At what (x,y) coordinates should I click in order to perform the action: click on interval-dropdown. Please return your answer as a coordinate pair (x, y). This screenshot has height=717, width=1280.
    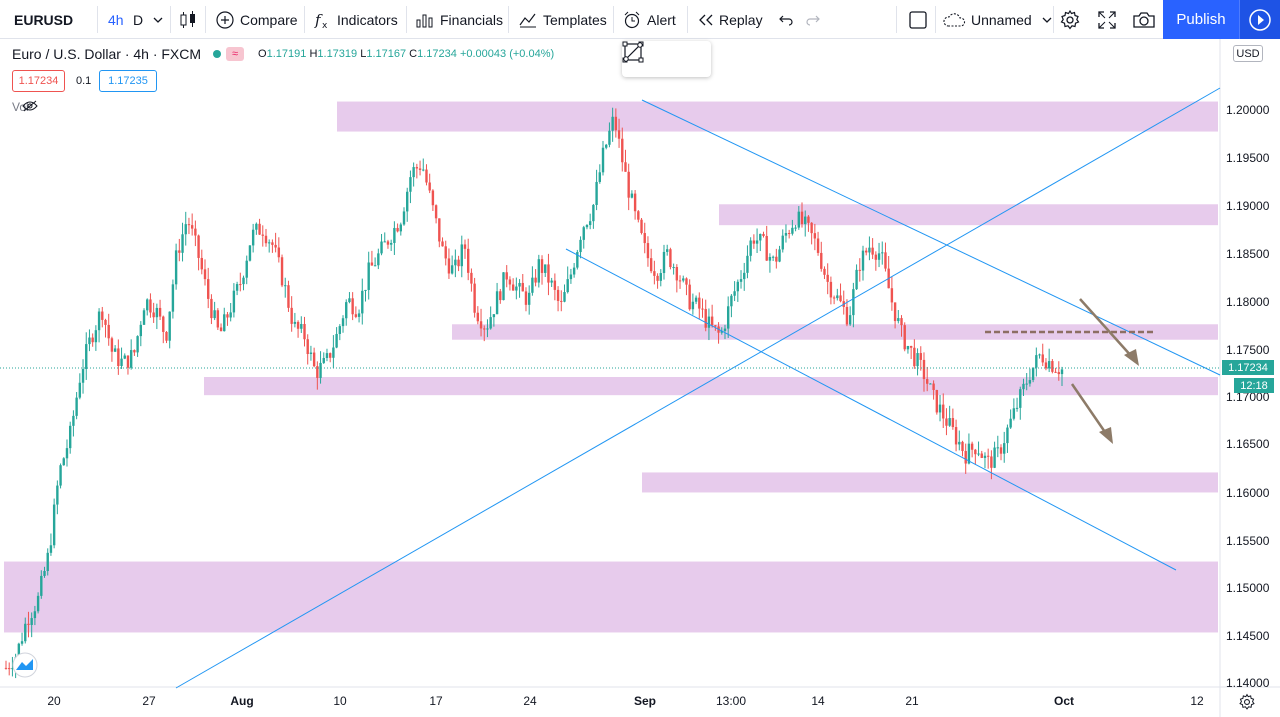
    Looking at the image, I should click on (158, 19).